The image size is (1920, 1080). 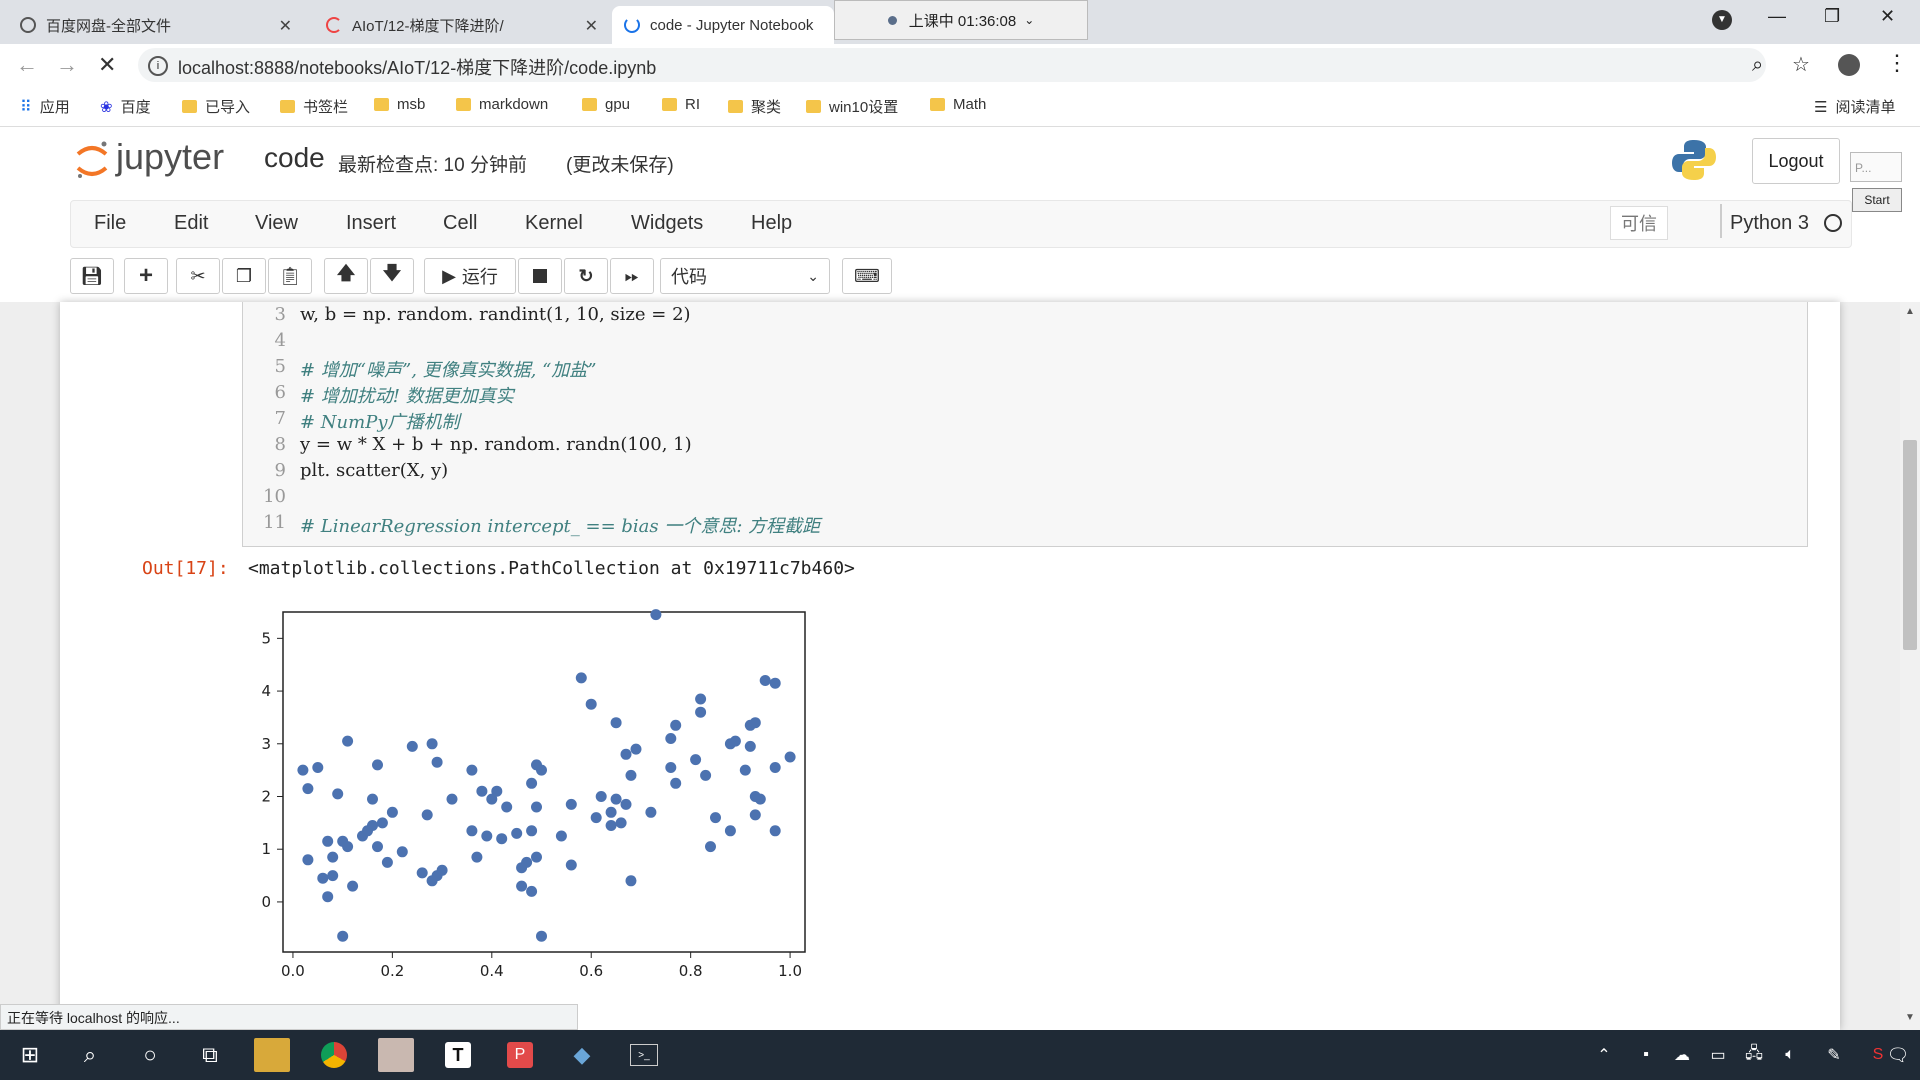 What do you see at coordinates (244, 276) in the screenshot?
I see `copy-button: ❐` at bounding box center [244, 276].